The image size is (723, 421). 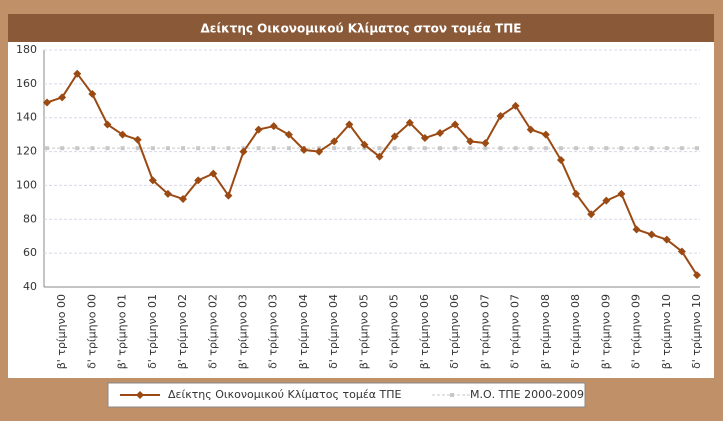 What do you see at coordinates (140, 395) in the screenshot?
I see `legend-marker` at bounding box center [140, 395].